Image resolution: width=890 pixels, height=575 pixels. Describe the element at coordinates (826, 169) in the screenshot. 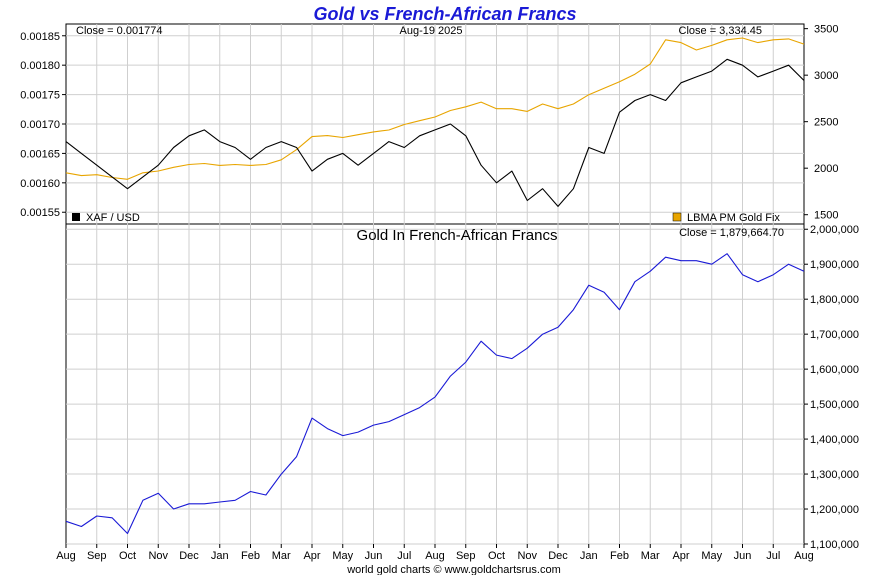

I see `top-right-tick-label: 2000` at that location.